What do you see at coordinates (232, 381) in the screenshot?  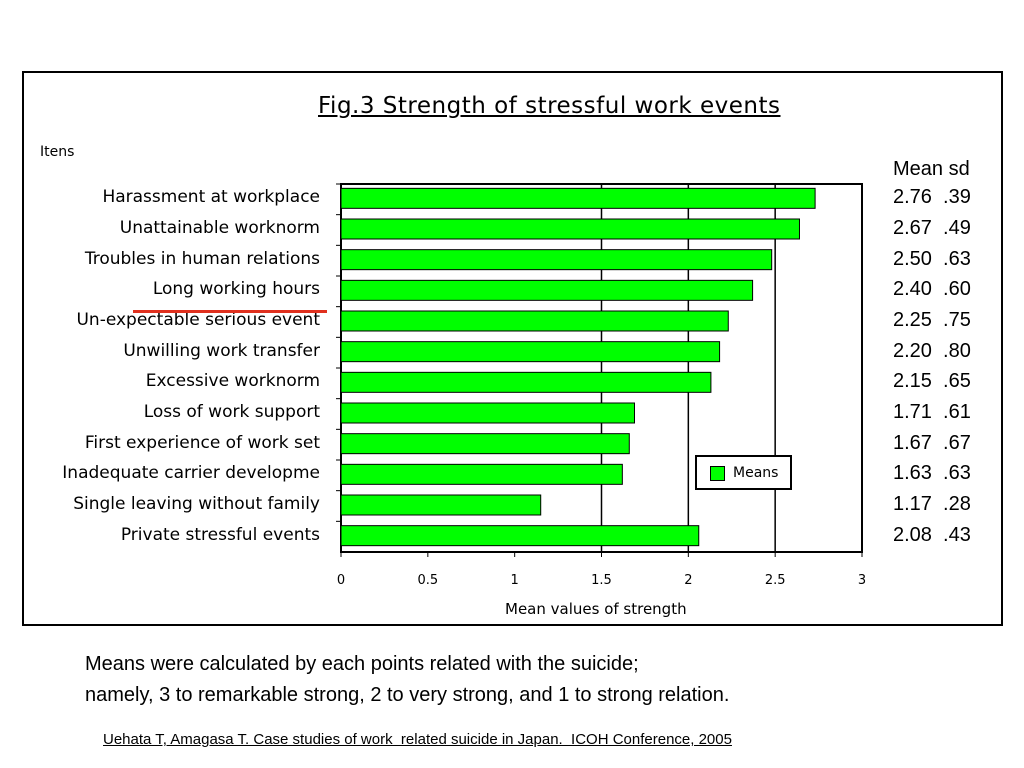 I see `category-label: Excessive worknorm` at bounding box center [232, 381].